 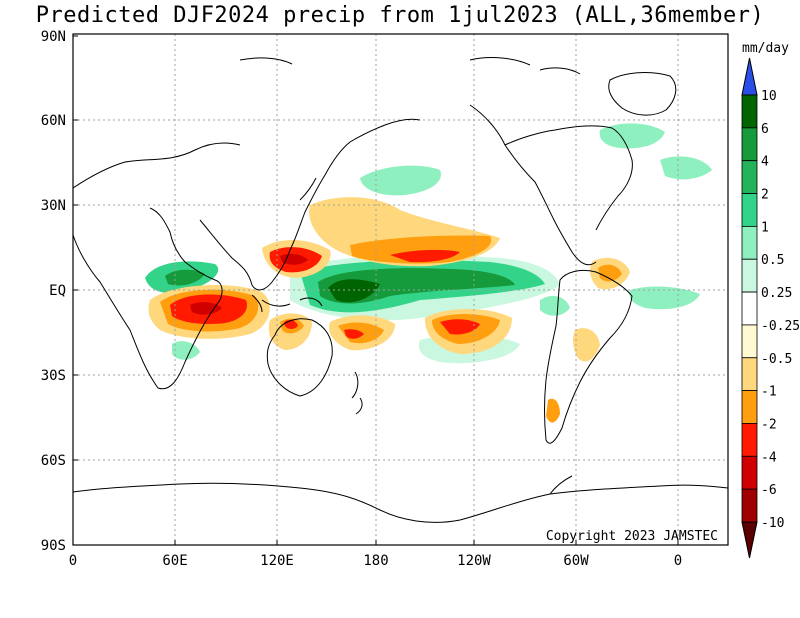 What do you see at coordinates (610, 273) in the screenshot?
I see `brazil-dry-core` at bounding box center [610, 273].